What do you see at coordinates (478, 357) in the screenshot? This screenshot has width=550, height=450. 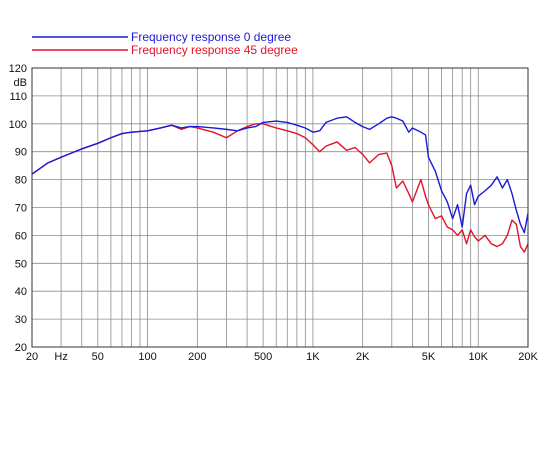 I see `x-tick-label: 10K` at bounding box center [478, 357].